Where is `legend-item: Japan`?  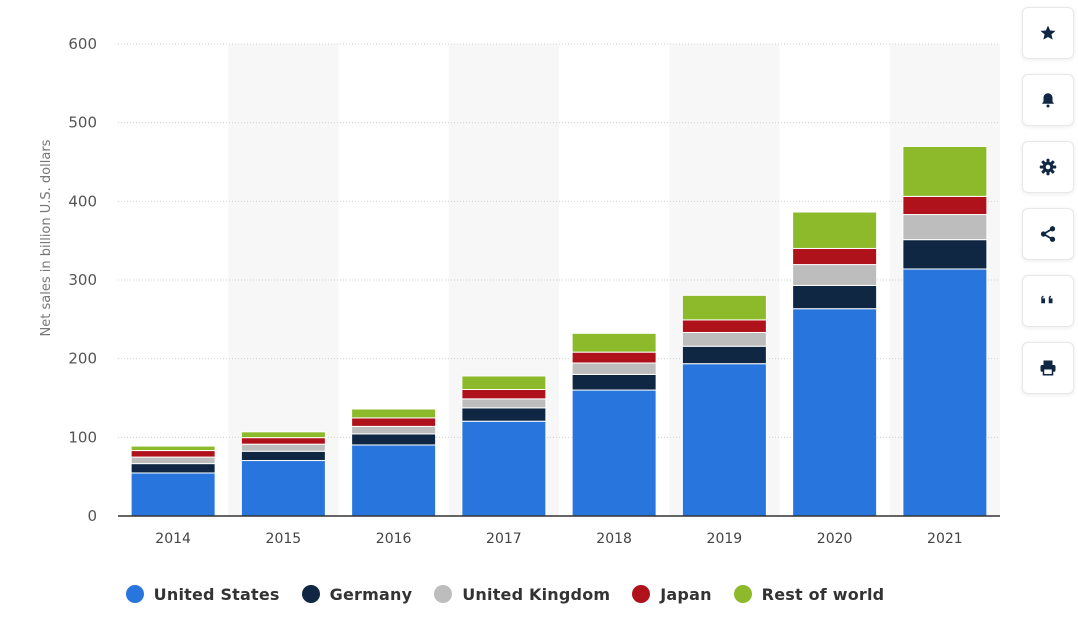 legend-item: Japan is located at coordinates (671, 594).